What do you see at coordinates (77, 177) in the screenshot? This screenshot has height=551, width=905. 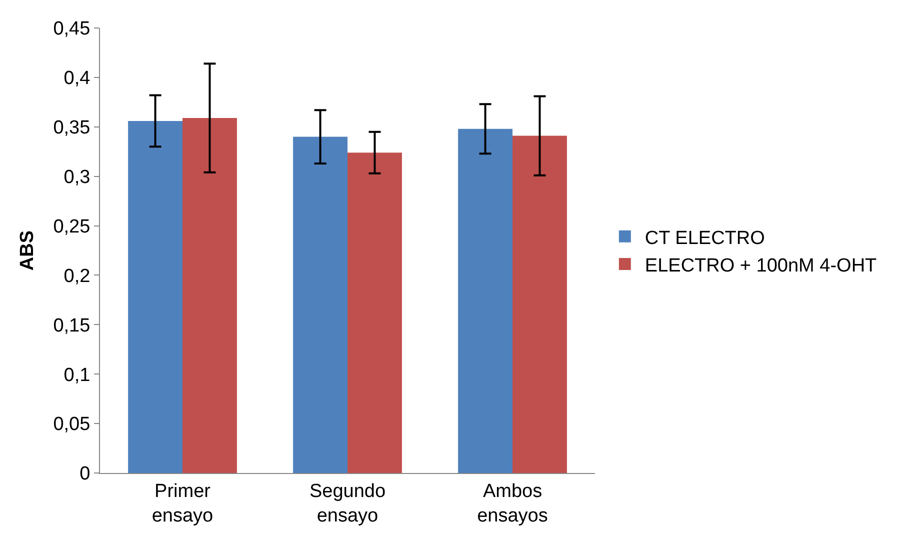 I see `y-tick-label: 0,3` at bounding box center [77, 177].